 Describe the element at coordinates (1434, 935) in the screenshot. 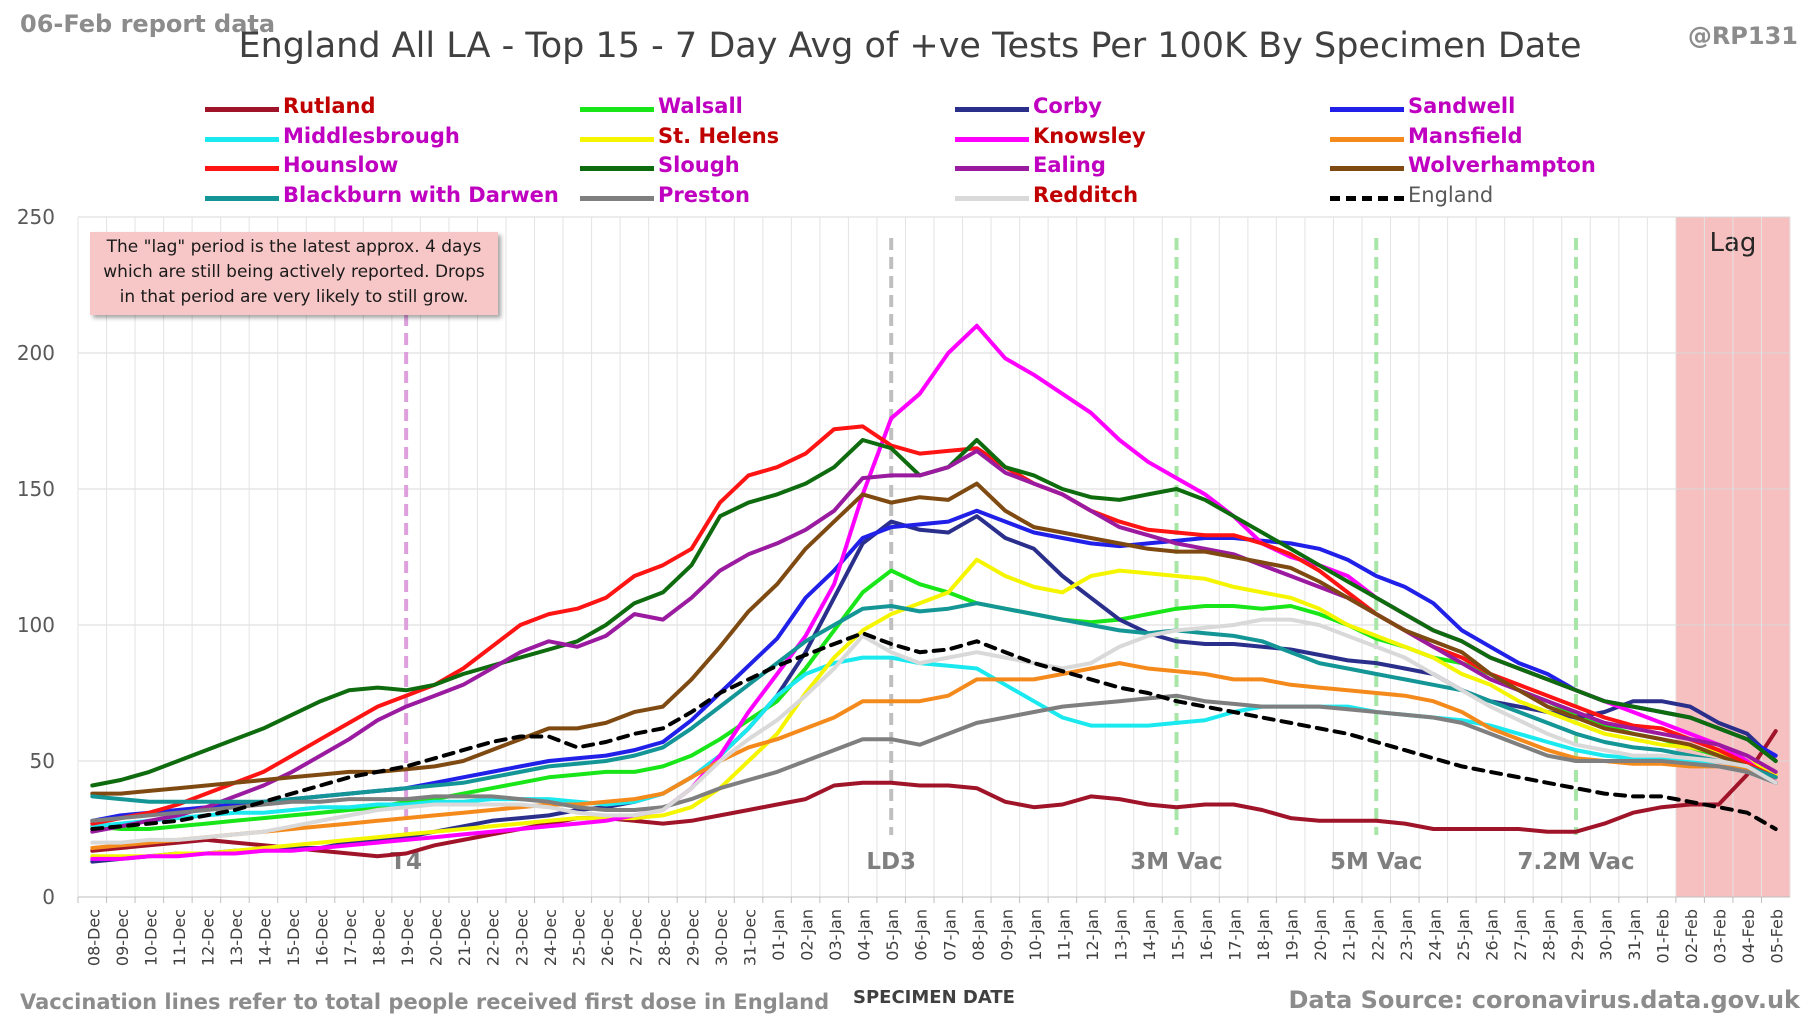

I see `x-tick-label: 24-Jan` at that location.